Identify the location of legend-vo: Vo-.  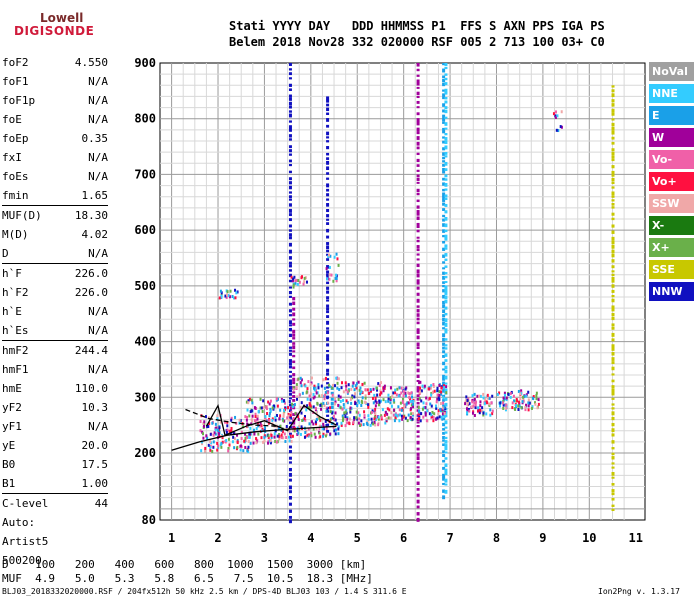
(671, 159).